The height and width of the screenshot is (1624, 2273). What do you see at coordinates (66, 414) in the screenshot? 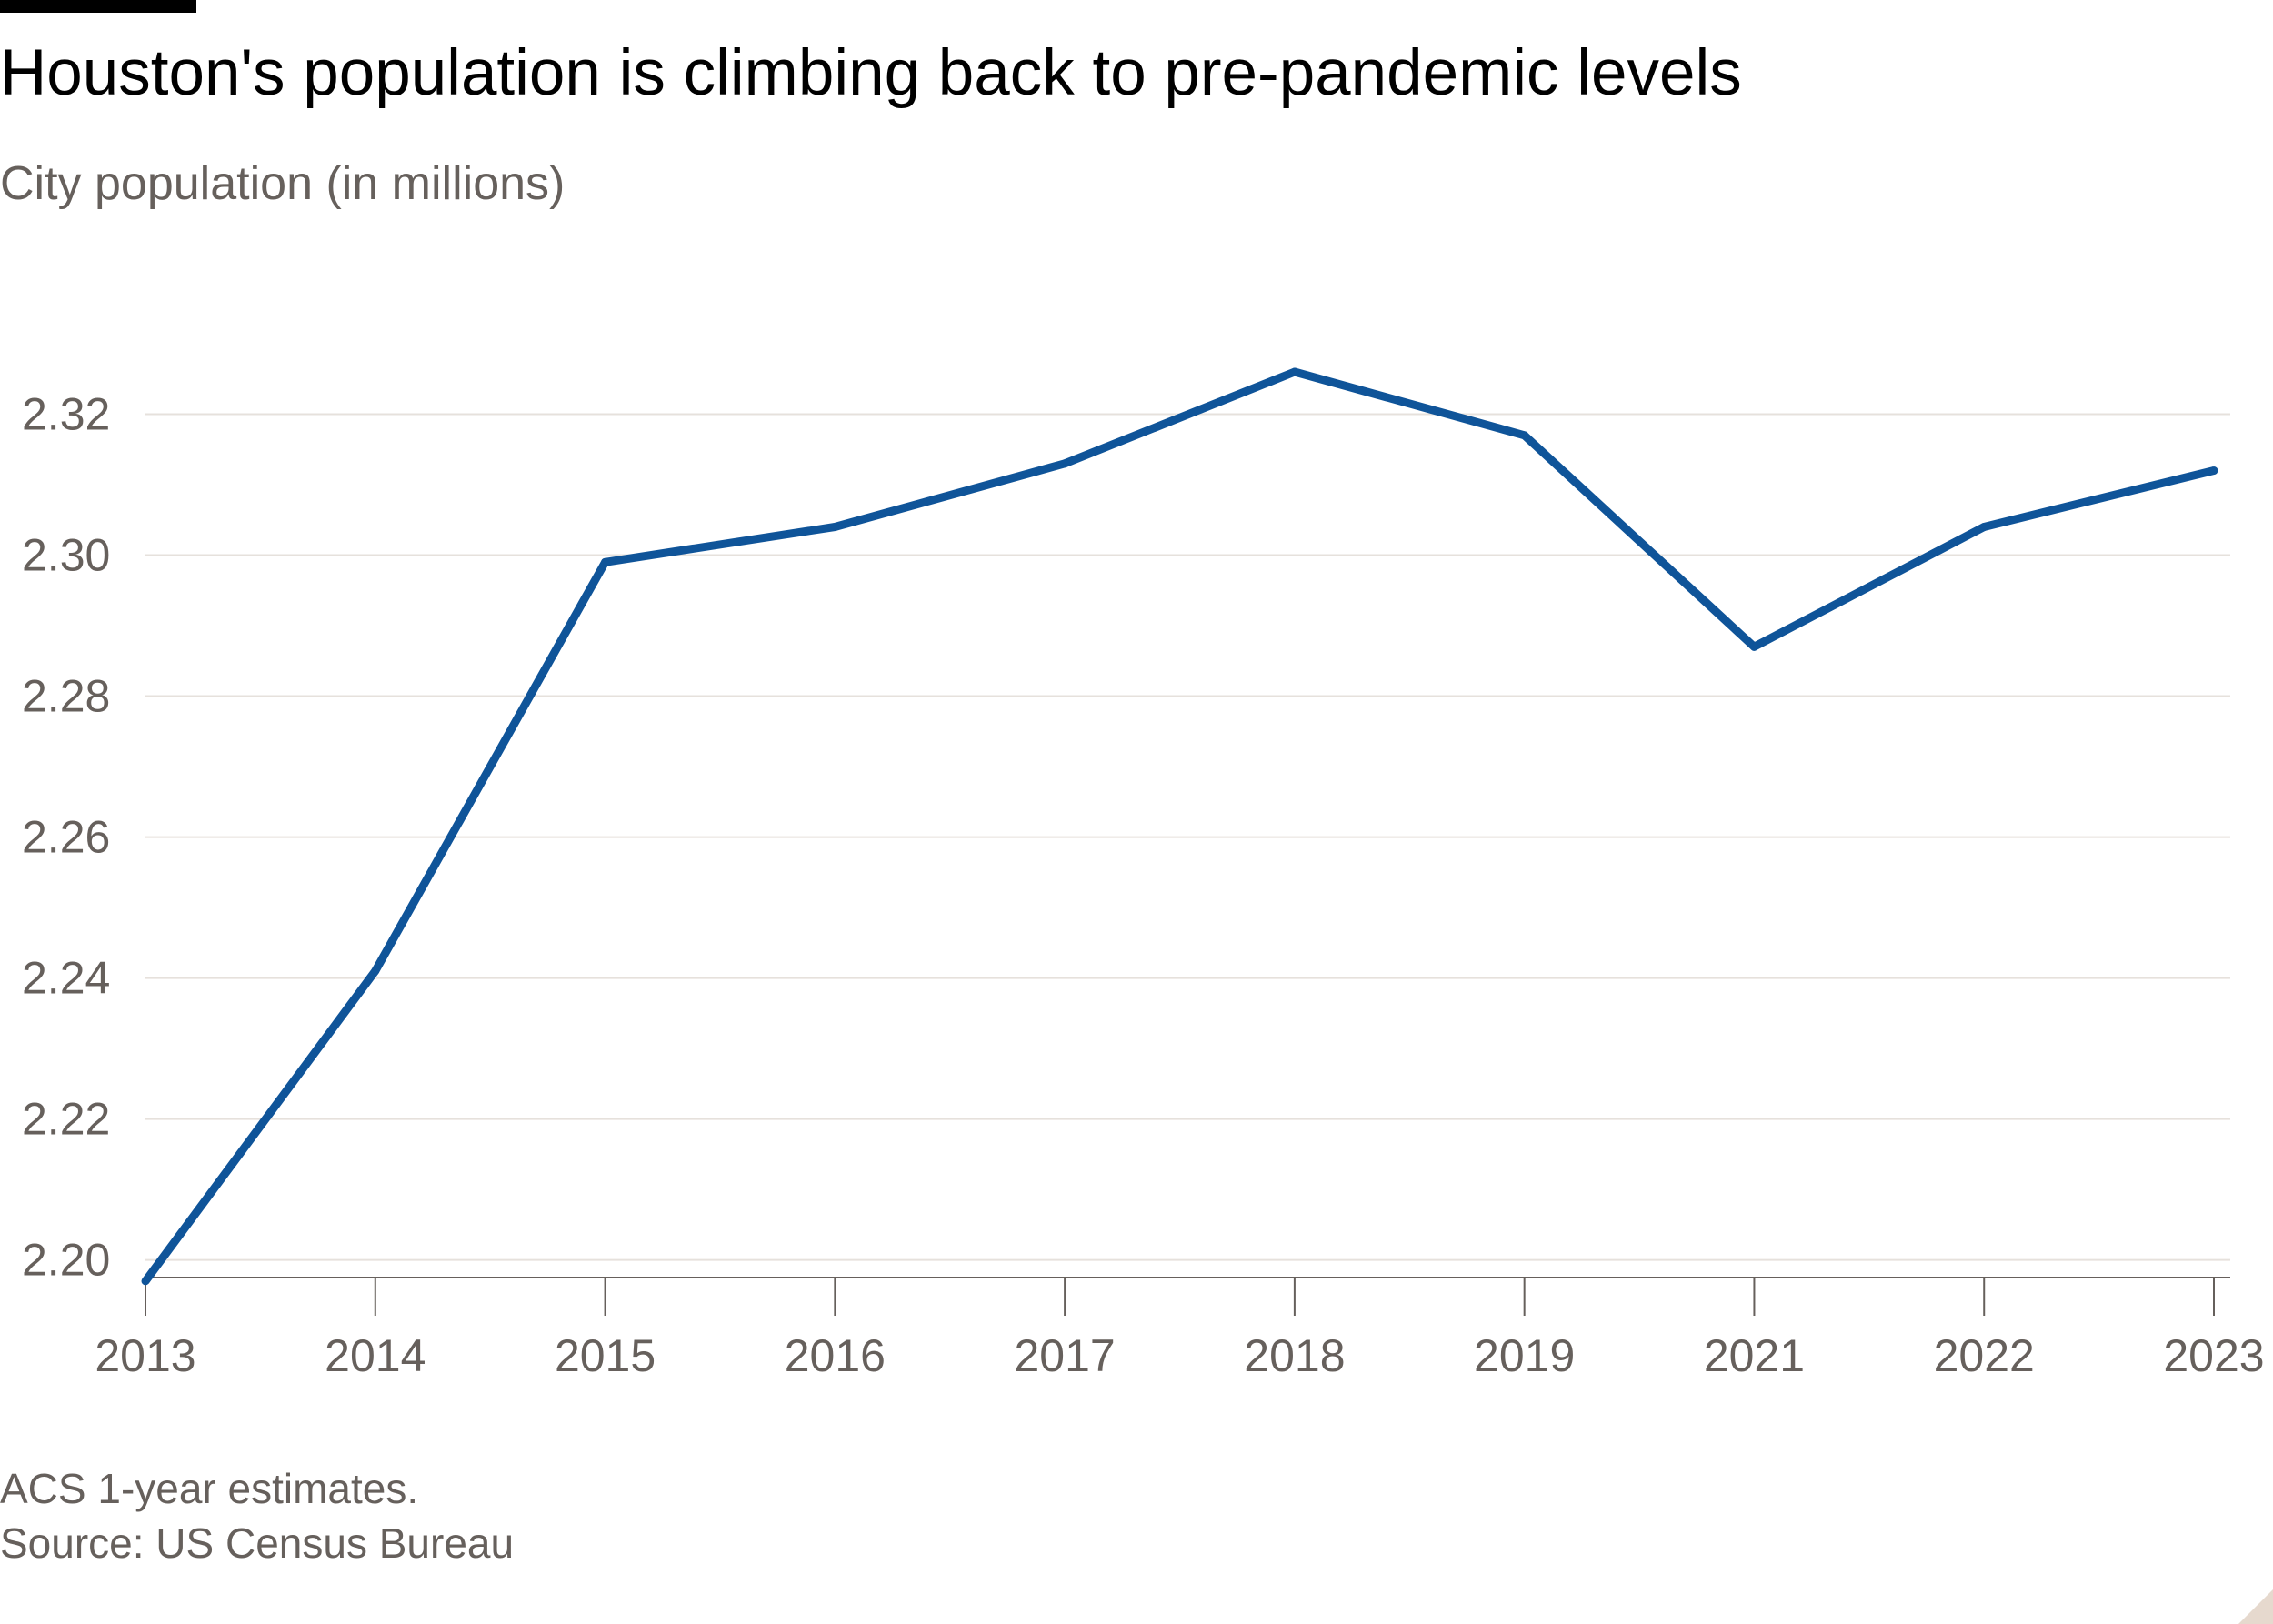
I see `y-tick-label: 2.32` at bounding box center [66, 414].